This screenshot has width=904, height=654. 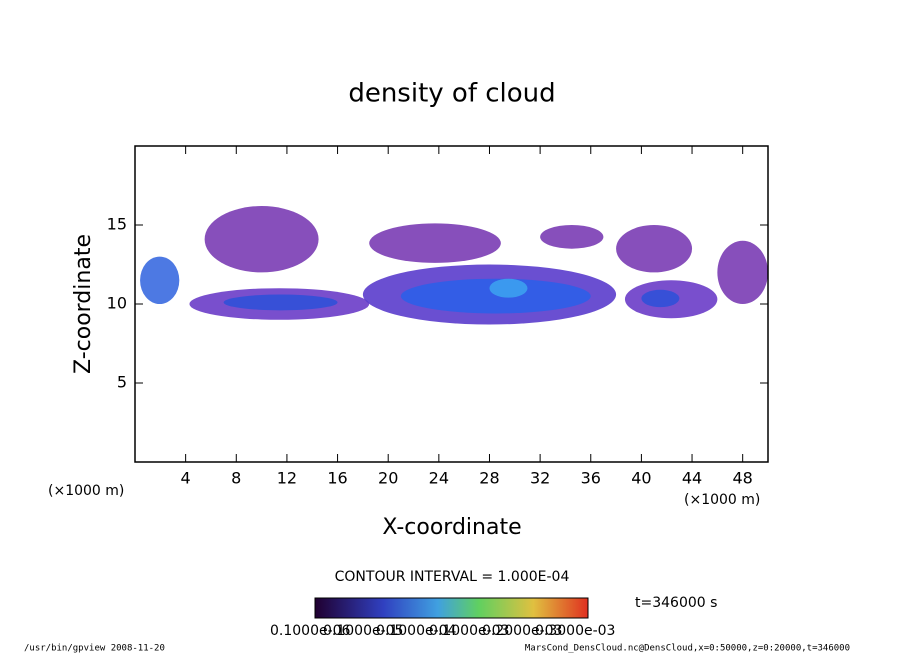 What do you see at coordinates (94, 649) in the screenshot?
I see `footer-left: /usr/bin/gpview 2008-11-20` at bounding box center [94, 649].